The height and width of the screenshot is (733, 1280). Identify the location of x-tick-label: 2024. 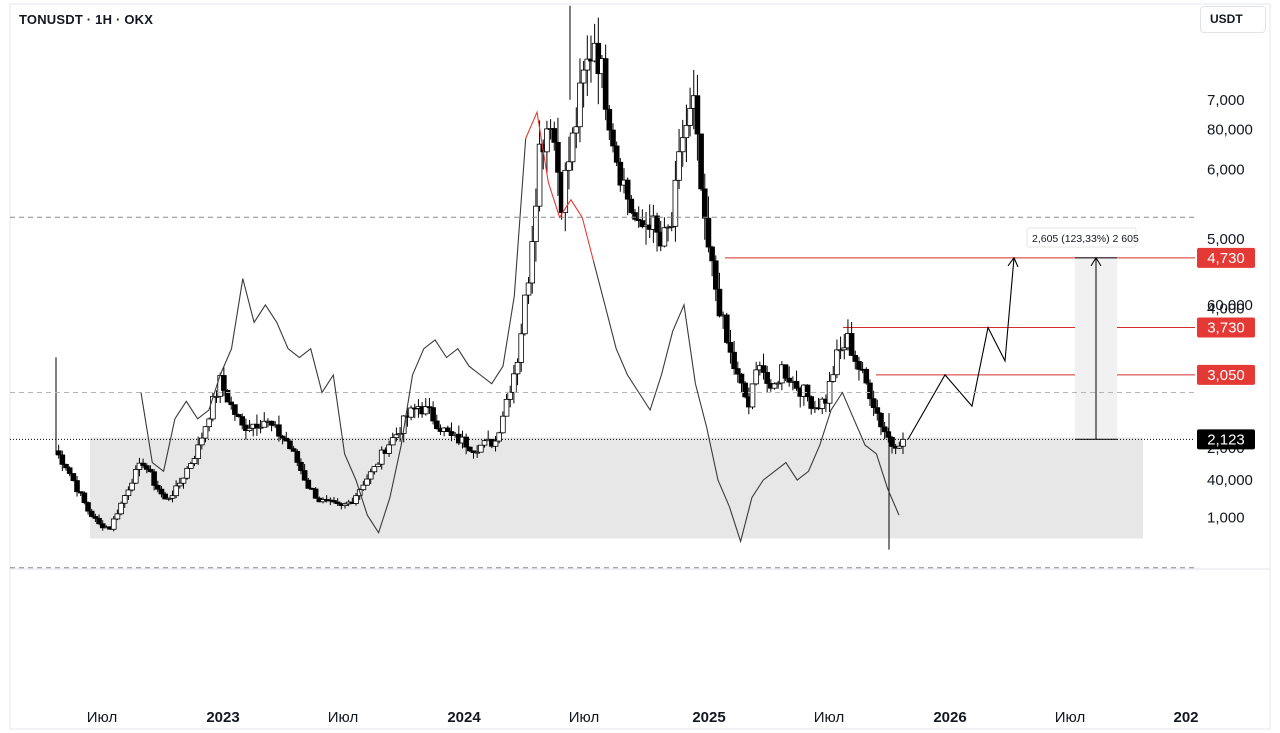
(464, 717).